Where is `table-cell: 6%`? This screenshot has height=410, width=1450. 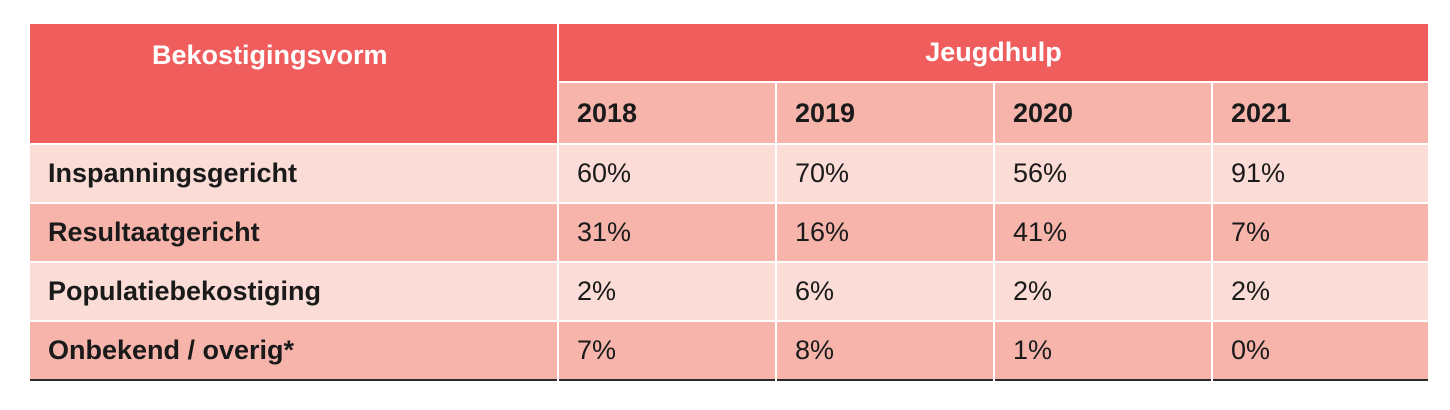
table-cell: 6% is located at coordinates (885, 291).